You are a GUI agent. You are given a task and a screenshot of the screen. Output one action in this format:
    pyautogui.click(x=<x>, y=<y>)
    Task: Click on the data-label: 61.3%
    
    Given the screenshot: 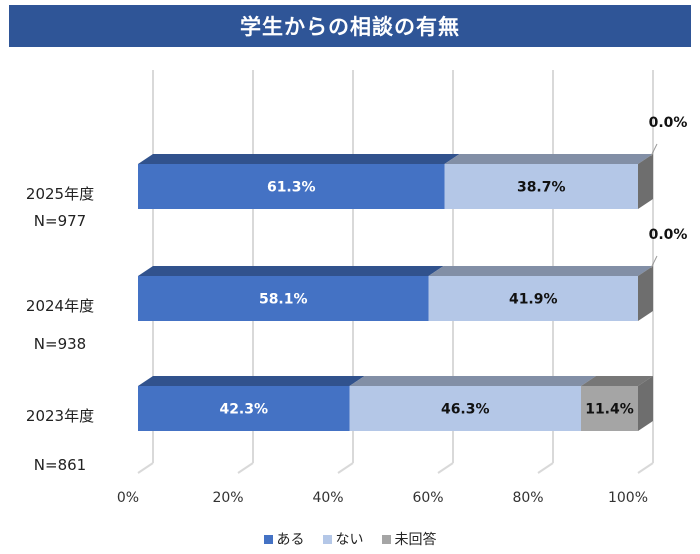 What is the action you would take?
    pyautogui.click(x=291, y=188)
    